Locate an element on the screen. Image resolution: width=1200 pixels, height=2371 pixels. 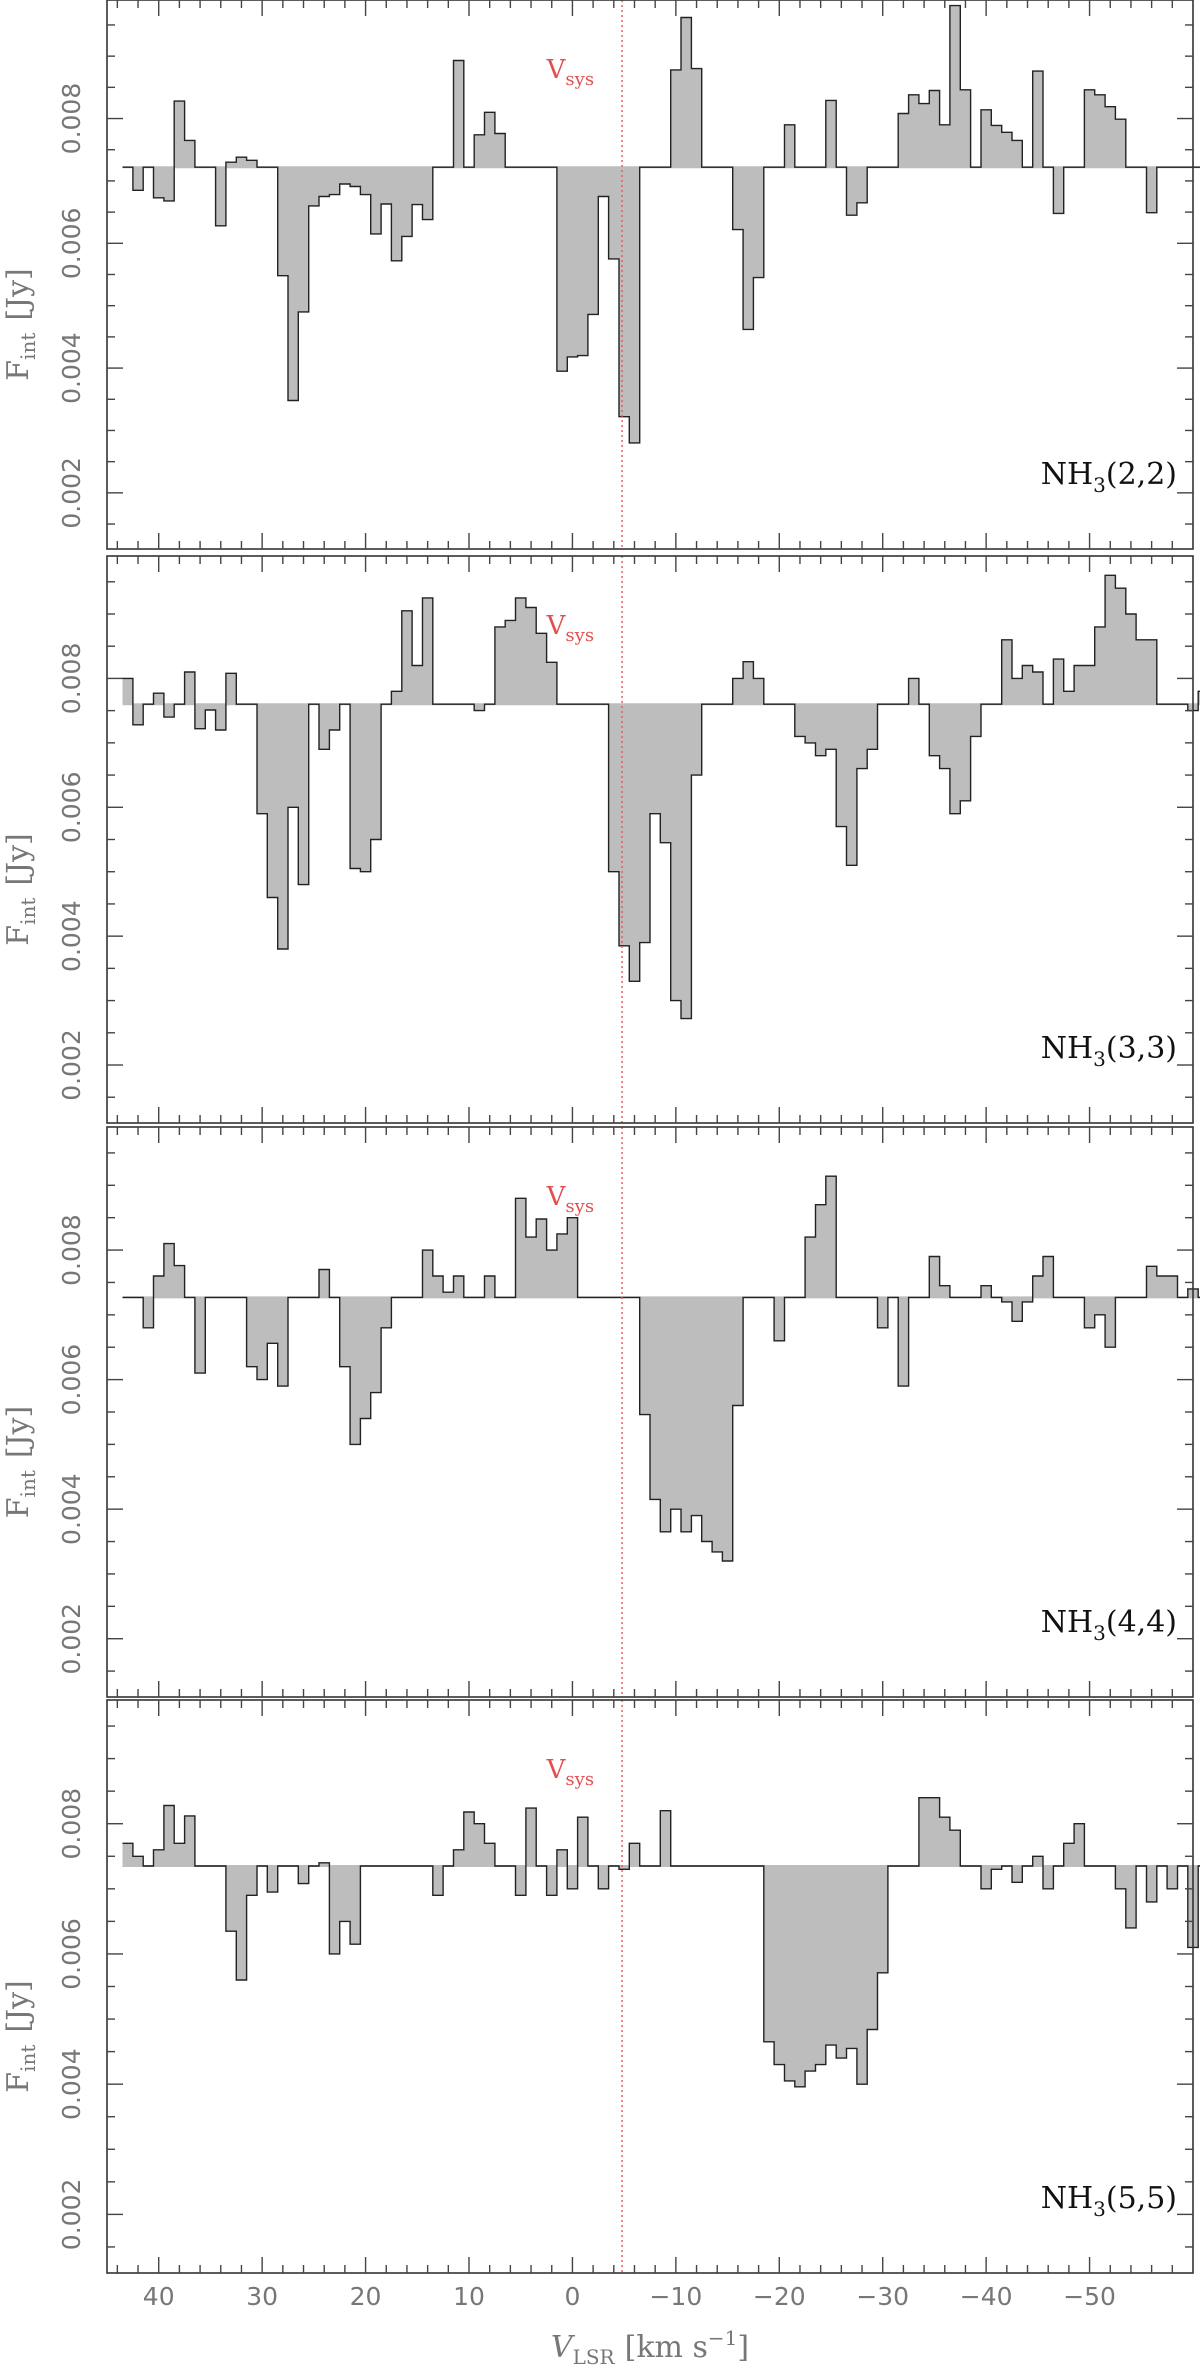
x-tick-label: −30 is located at coordinates (882, 2296).